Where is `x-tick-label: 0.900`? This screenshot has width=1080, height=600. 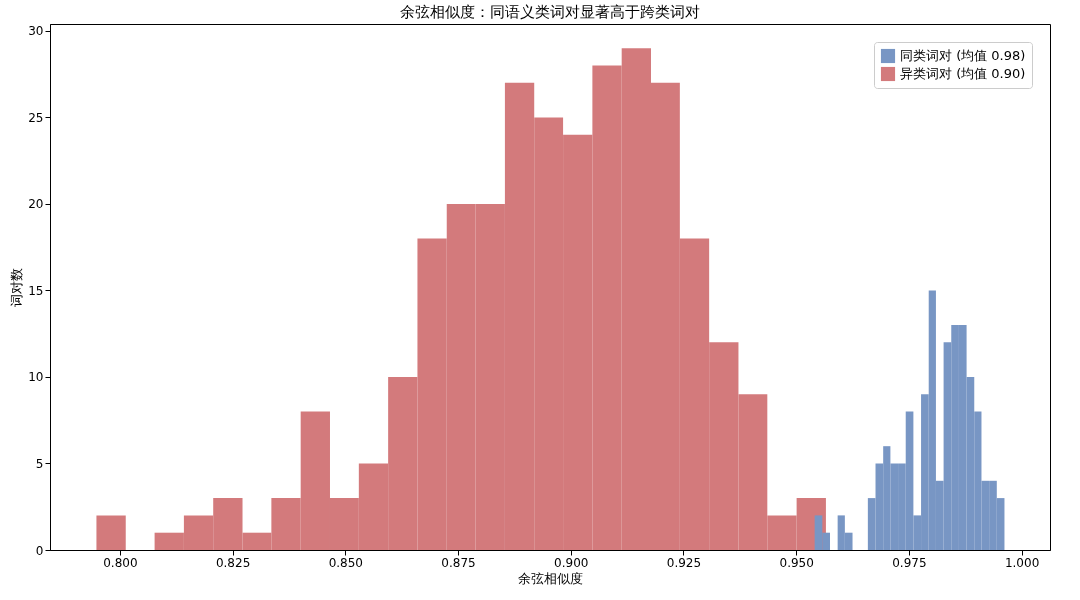
x-tick-label: 0.900 is located at coordinates (571, 562).